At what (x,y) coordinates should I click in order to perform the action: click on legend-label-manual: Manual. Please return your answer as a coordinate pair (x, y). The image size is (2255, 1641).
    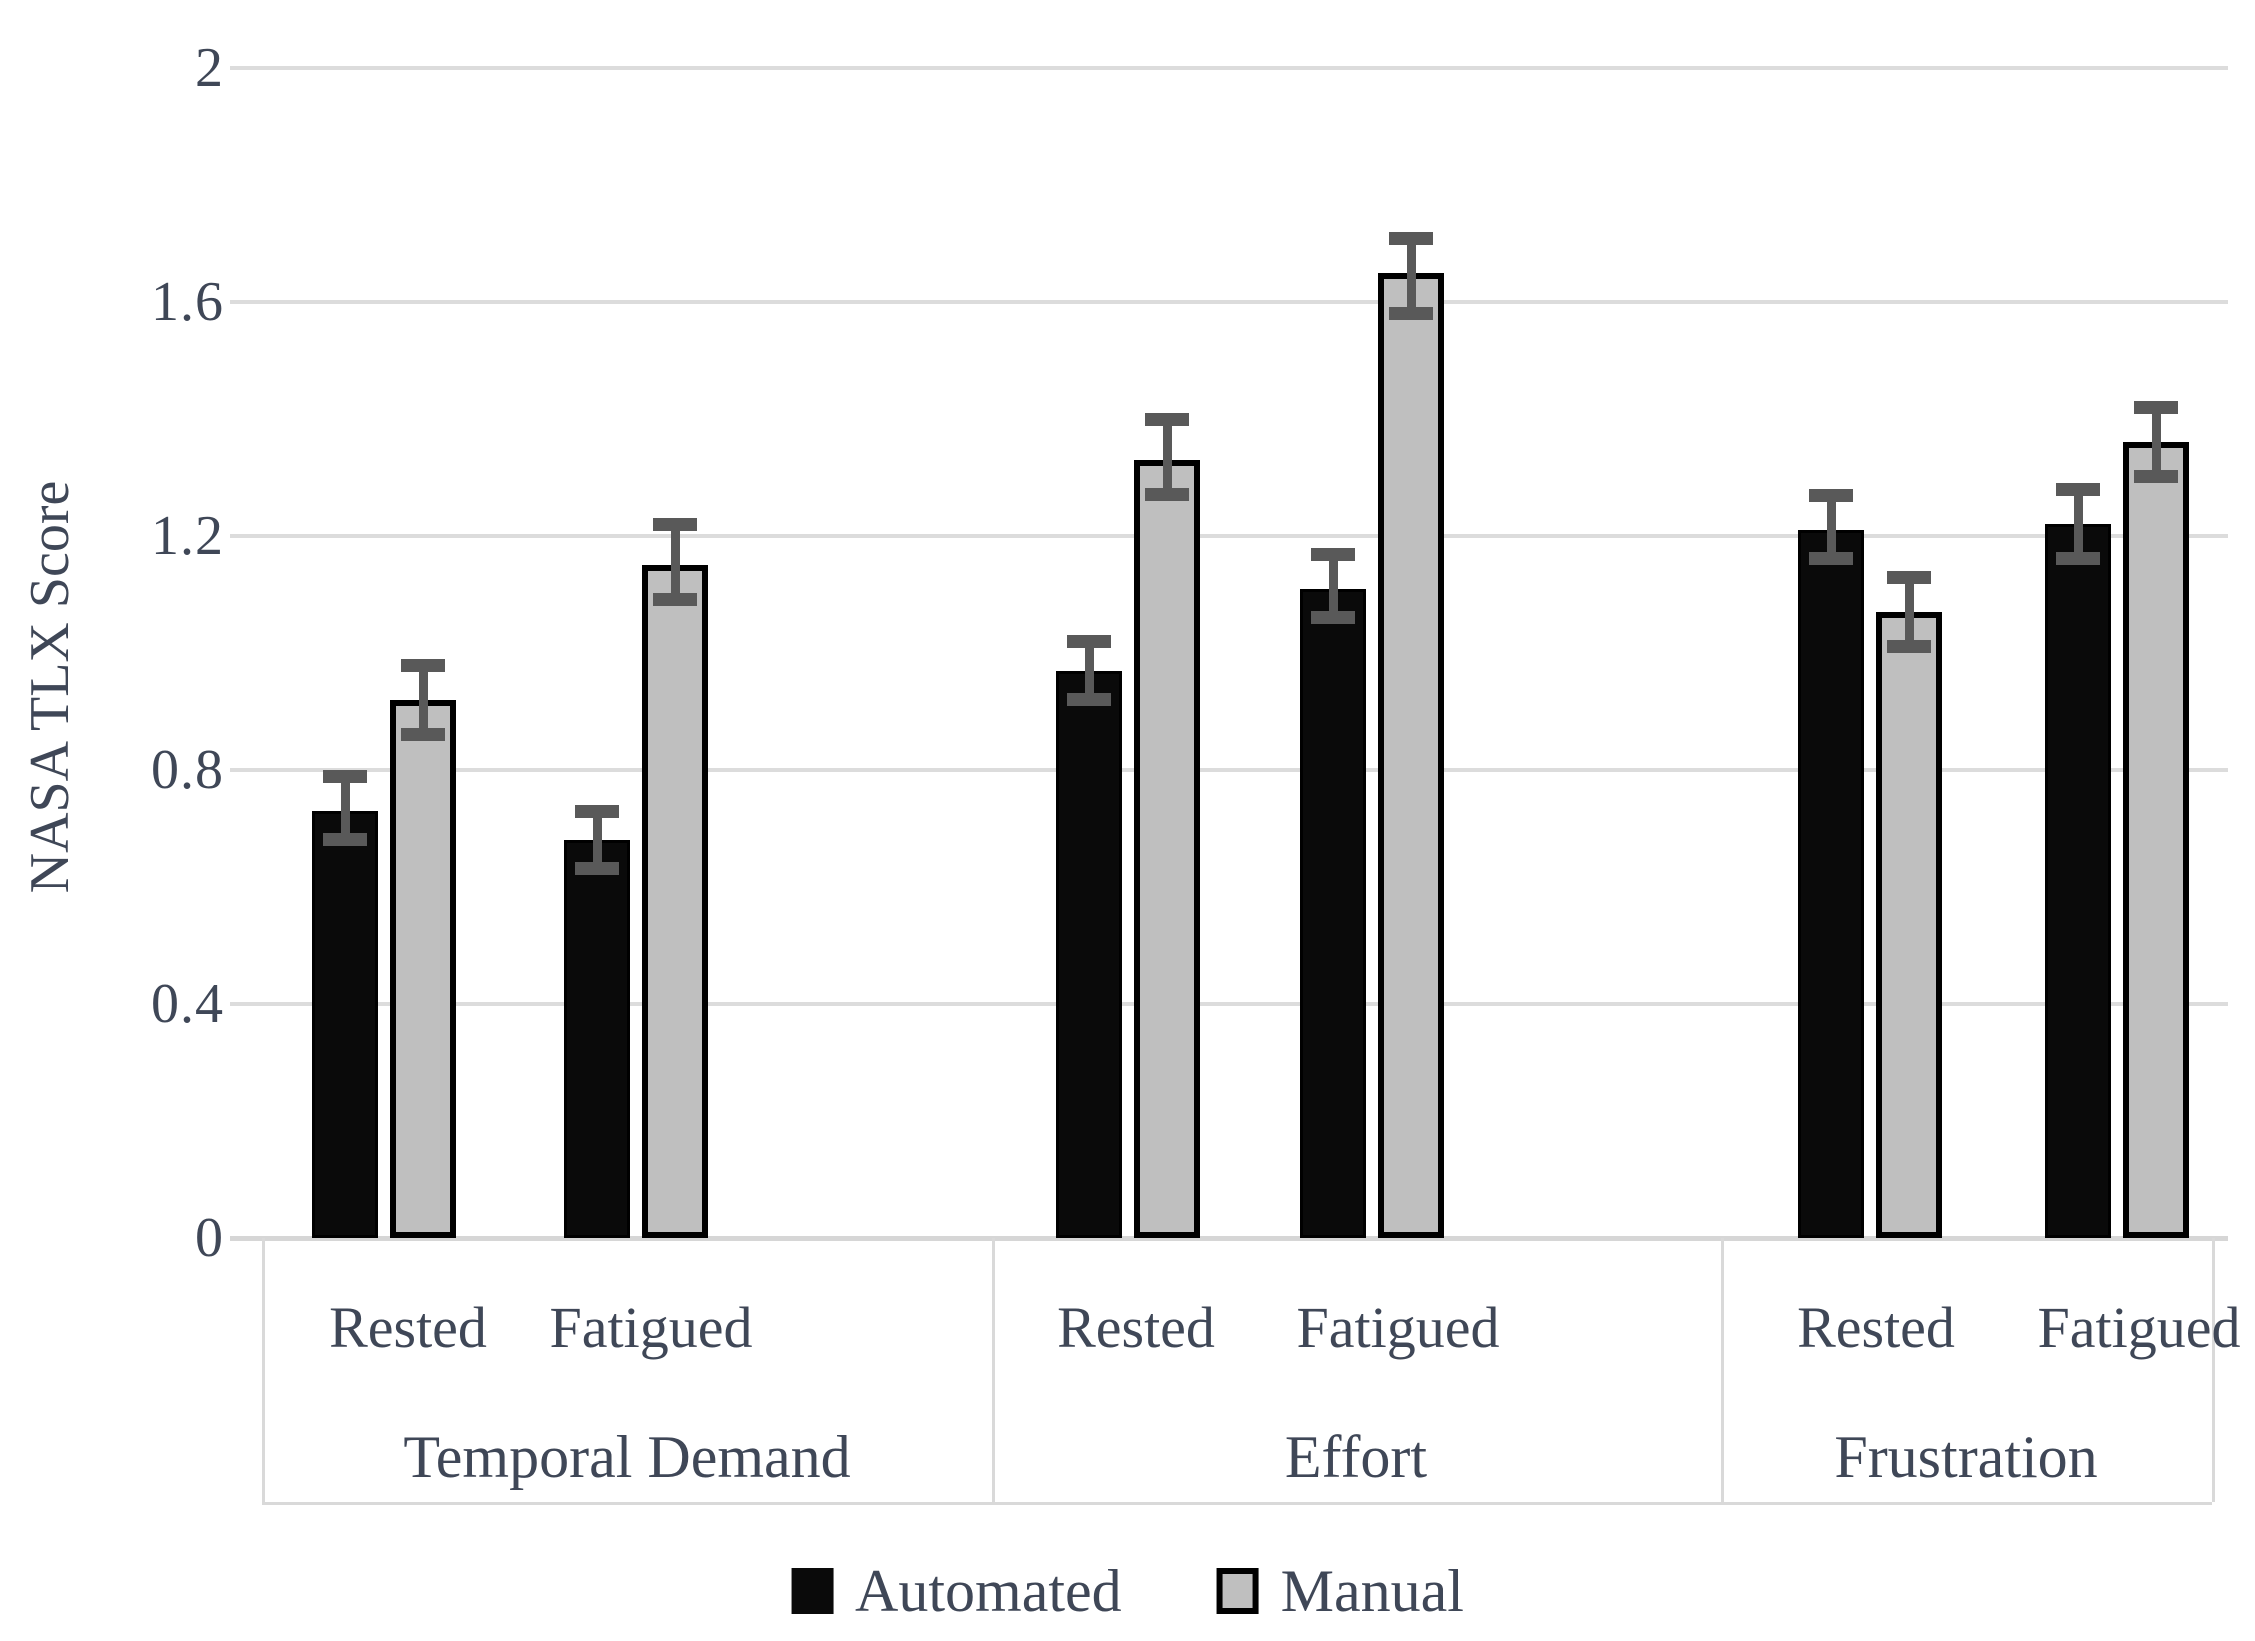
    Looking at the image, I should click on (1372, 1591).